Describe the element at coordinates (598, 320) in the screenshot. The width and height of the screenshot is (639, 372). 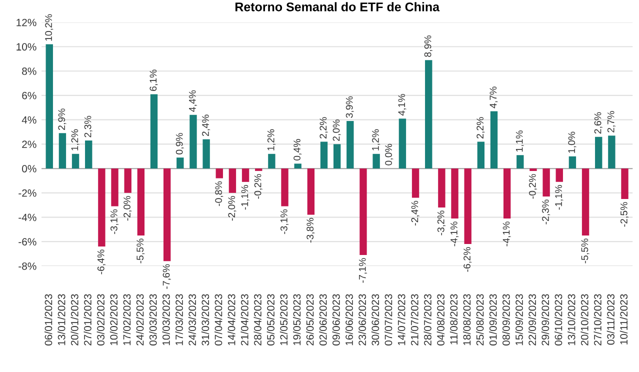
I see `x-tick-label: 27/10/2023` at that location.